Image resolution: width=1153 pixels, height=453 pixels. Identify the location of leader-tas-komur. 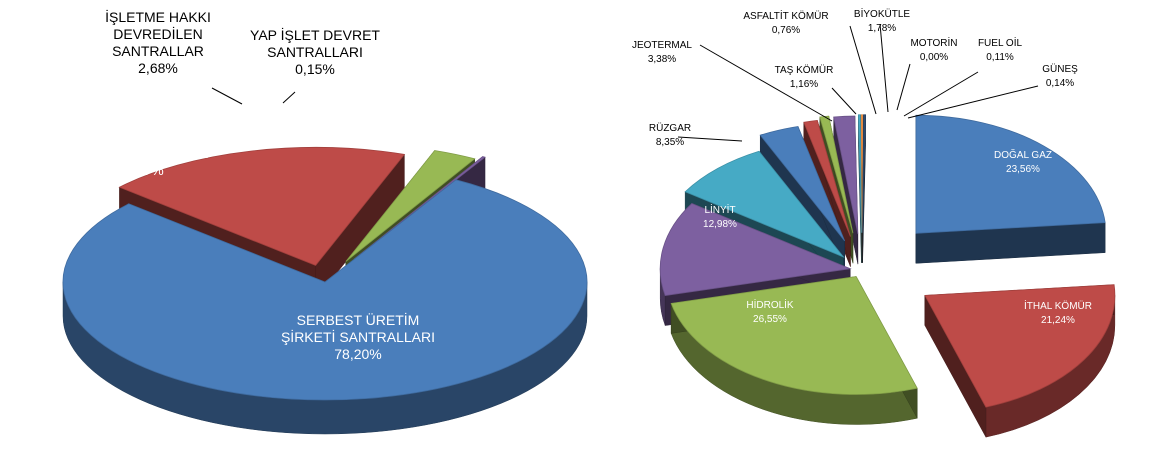
(844, 101).